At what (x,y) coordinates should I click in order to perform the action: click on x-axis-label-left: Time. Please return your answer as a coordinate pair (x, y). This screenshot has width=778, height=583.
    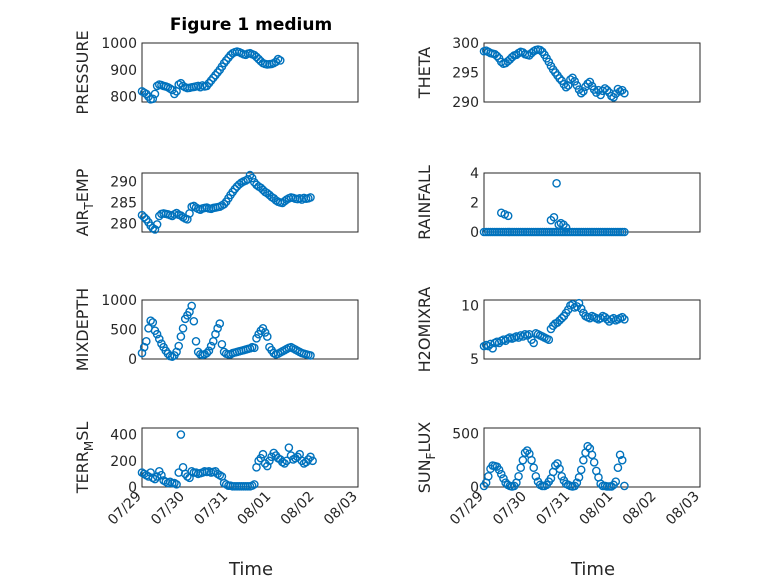
    Looking at the image, I should click on (250, 569).